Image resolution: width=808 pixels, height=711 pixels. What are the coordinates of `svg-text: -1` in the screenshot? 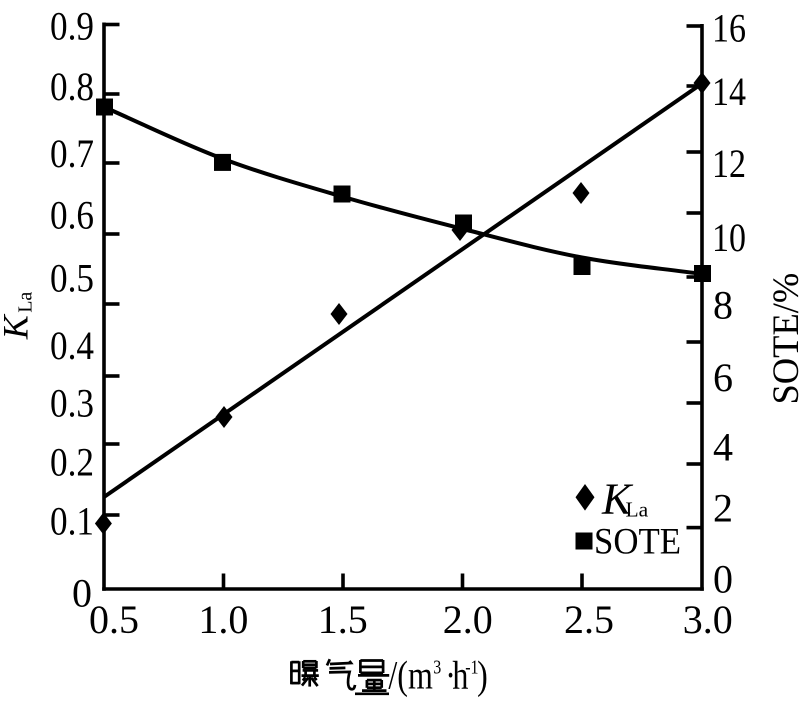 It's located at (471, 667).